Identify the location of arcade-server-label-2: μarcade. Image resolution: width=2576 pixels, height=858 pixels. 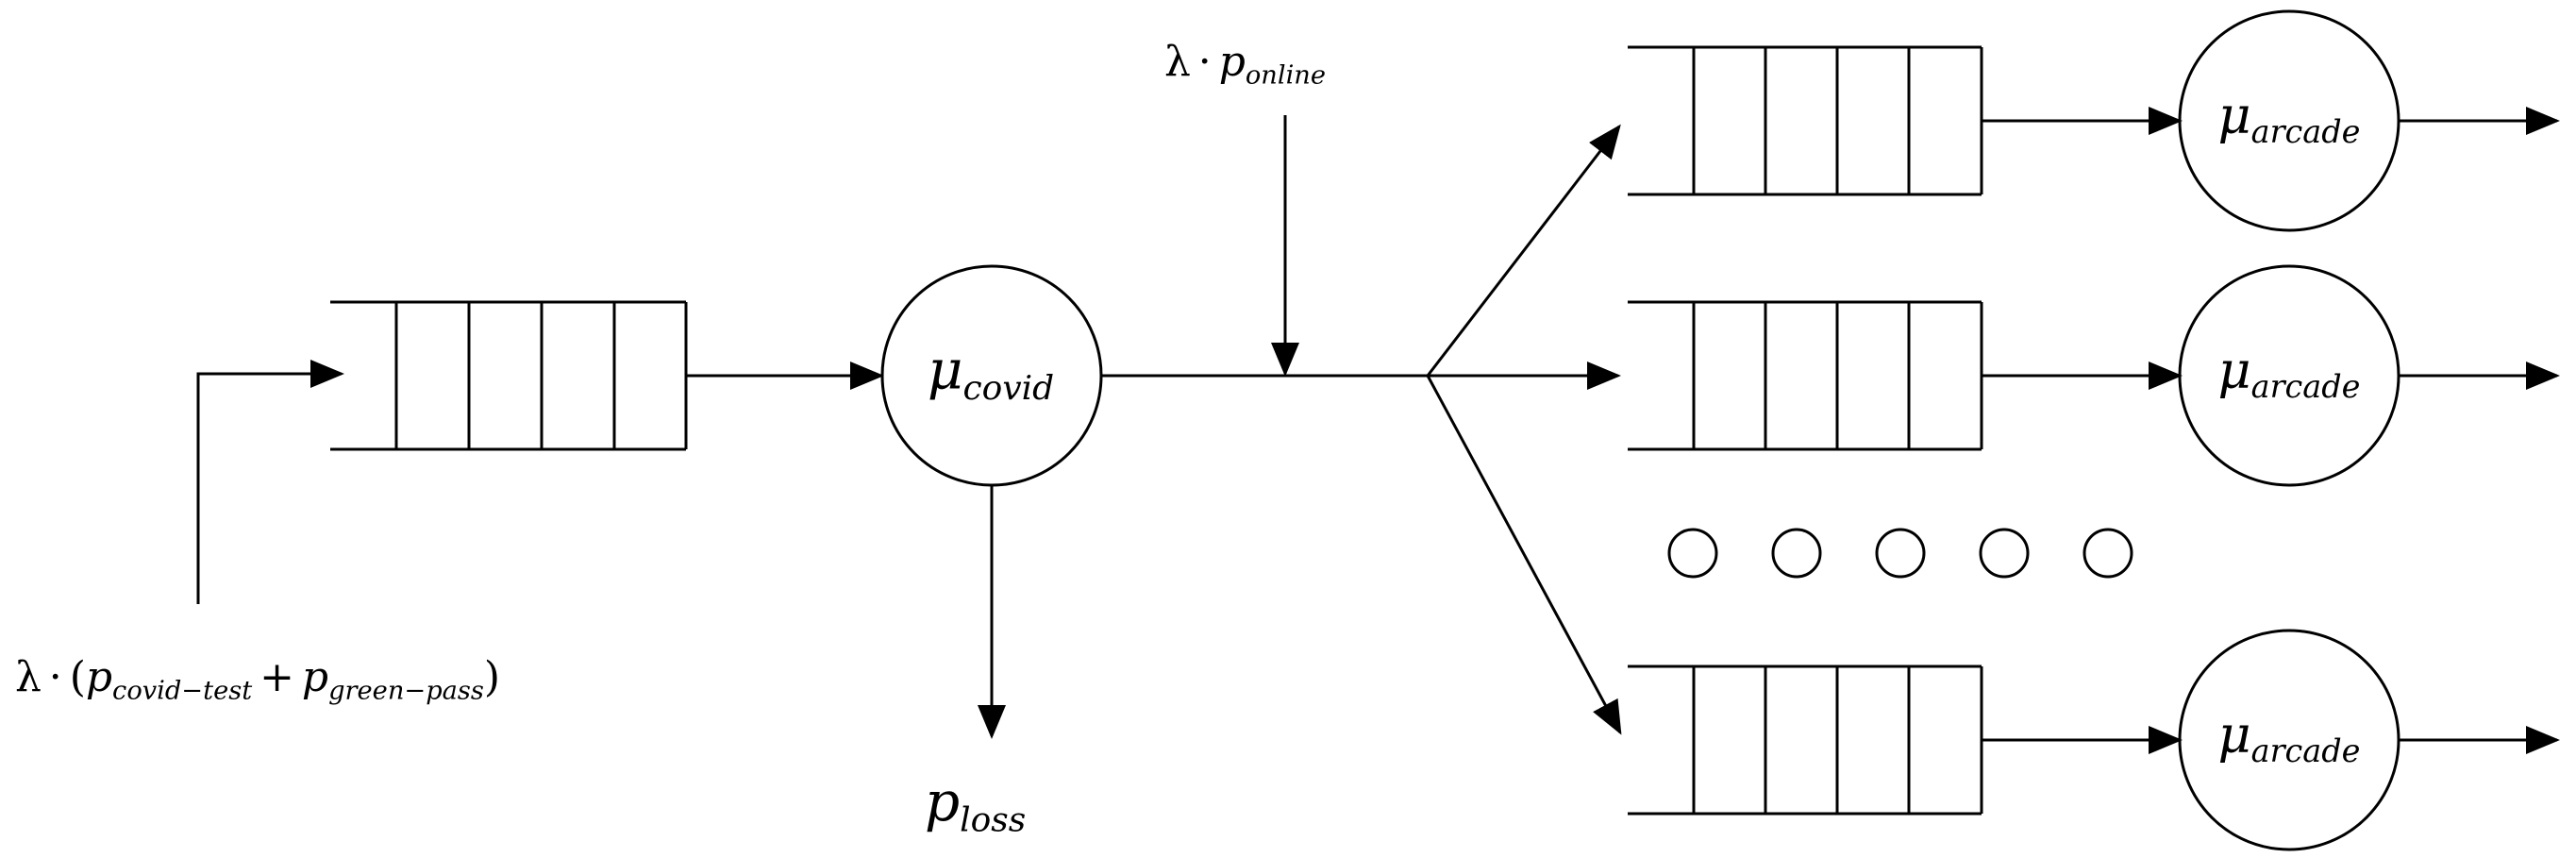
(2289, 373).